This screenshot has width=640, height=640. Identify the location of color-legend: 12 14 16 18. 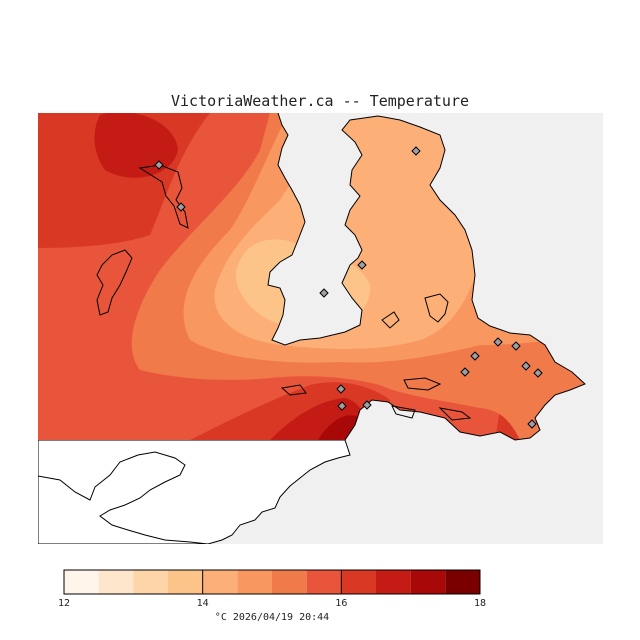
(272, 589).